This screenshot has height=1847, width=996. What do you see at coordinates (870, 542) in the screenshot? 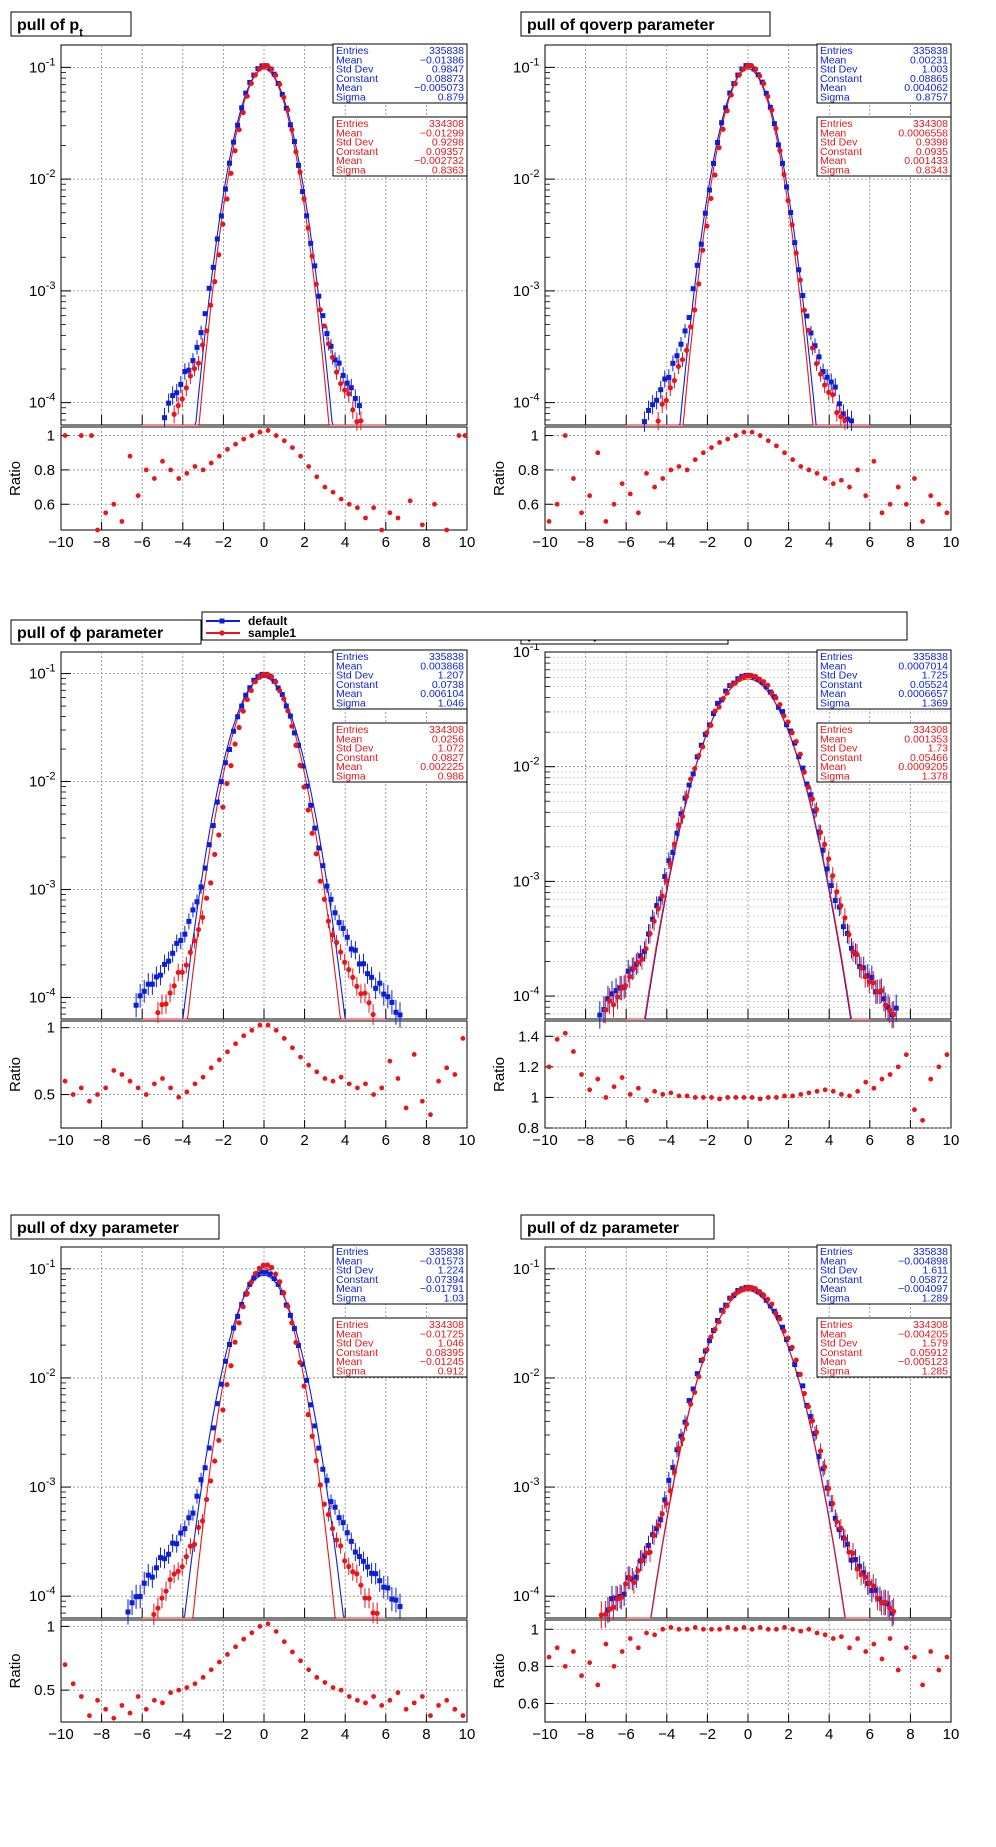
I see `x-tick-label: 6` at bounding box center [870, 542].